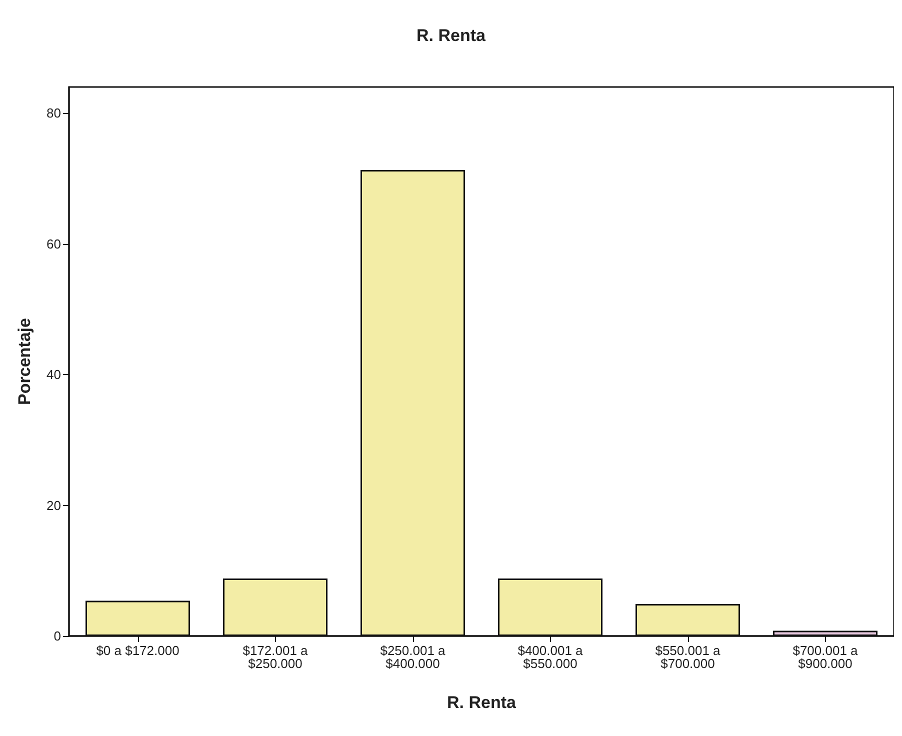 Image resolution: width=902 pixels, height=736 pixels. What do you see at coordinates (53, 113) in the screenshot?
I see `y-tick-label: 80` at bounding box center [53, 113].